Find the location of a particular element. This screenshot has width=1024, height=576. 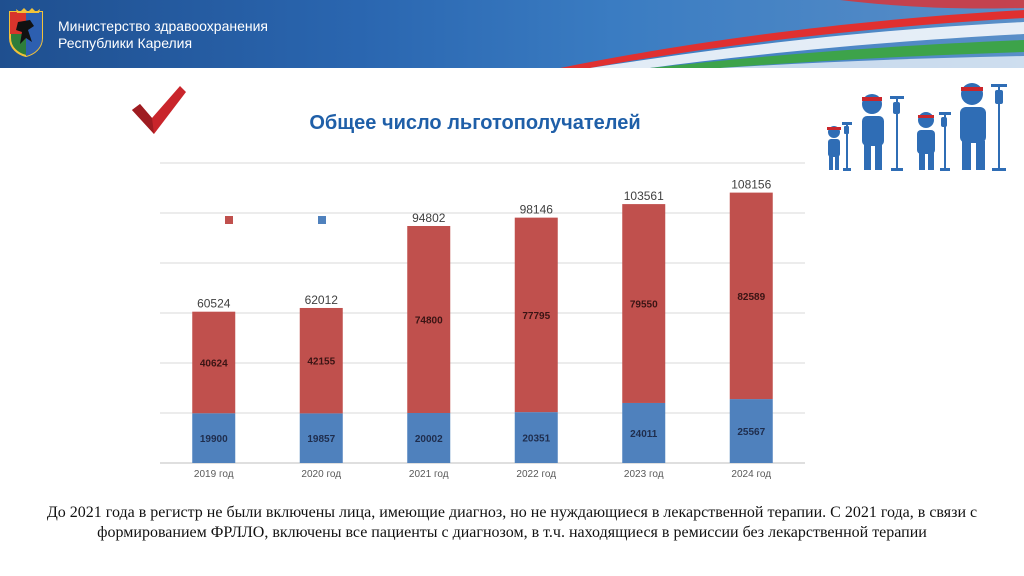

data-label: 77795 is located at coordinates (536, 316).